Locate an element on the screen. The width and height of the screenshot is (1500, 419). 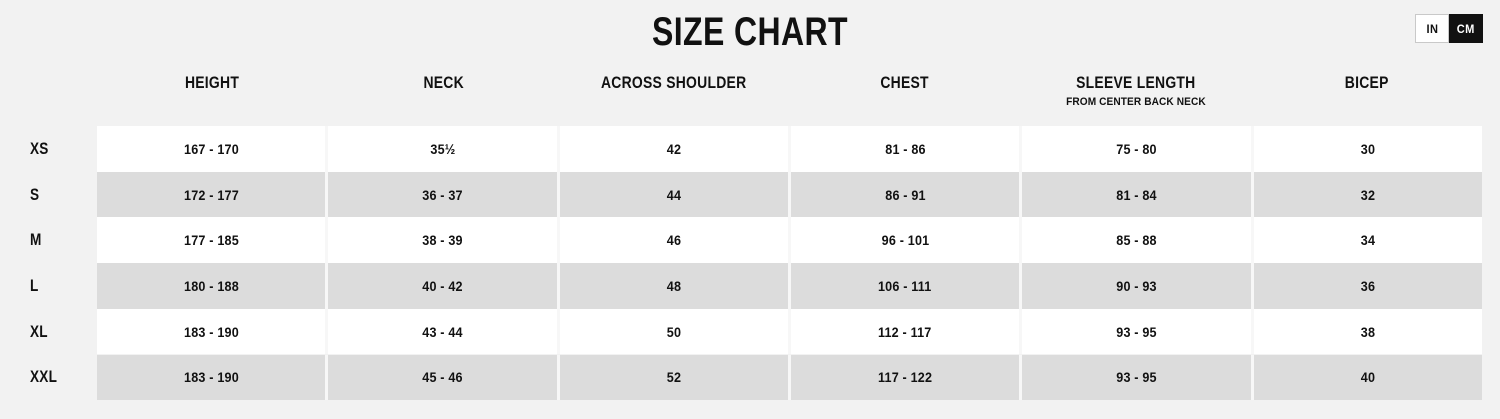
table-cell-value: 45 - 46 is located at coordinates (442, 377).